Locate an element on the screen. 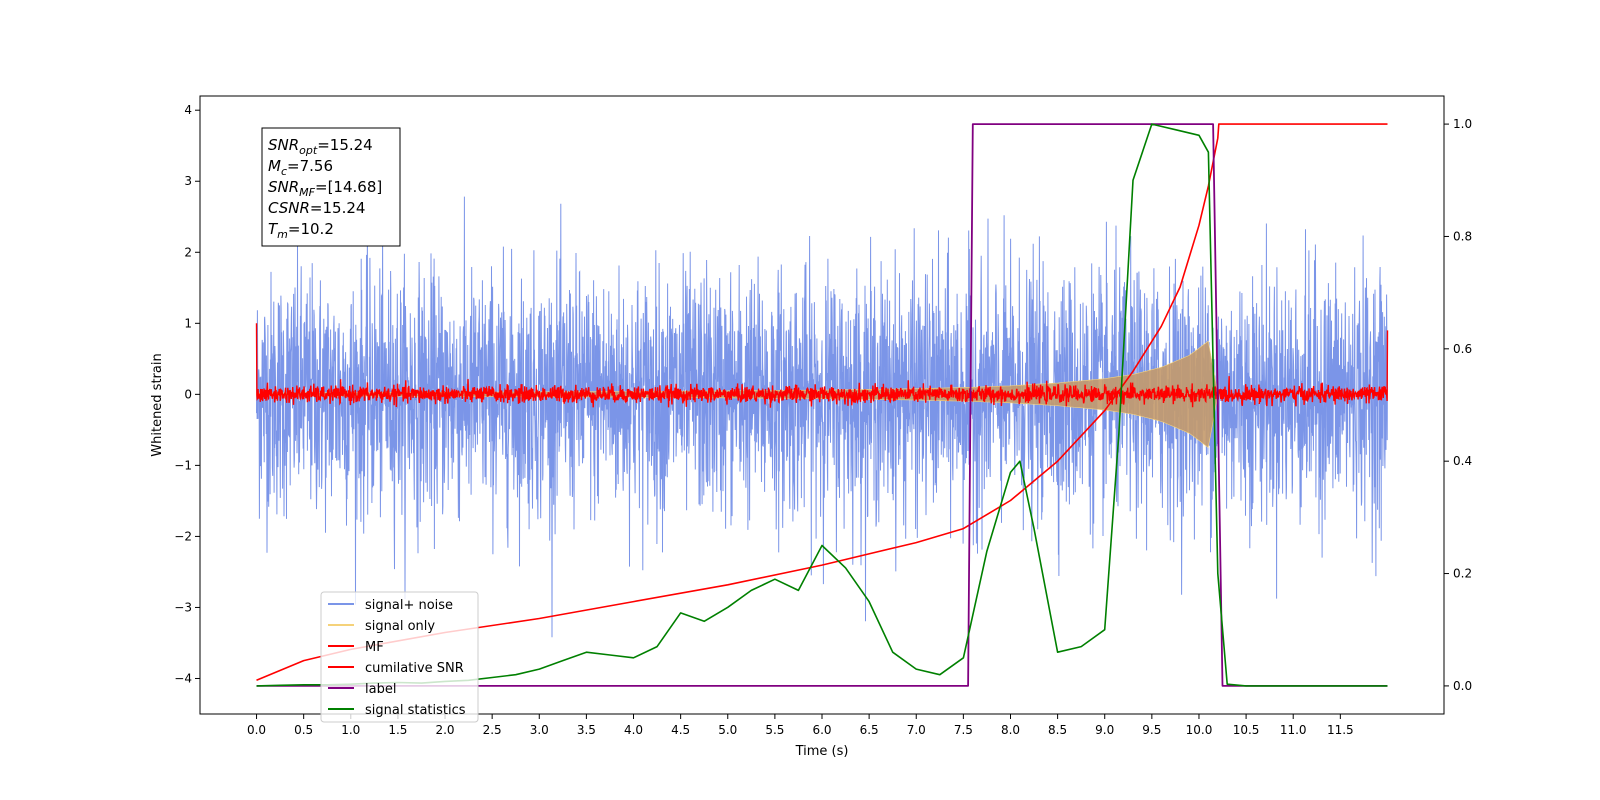  y-tick-label: −4 is located at coordinates (183, 678).